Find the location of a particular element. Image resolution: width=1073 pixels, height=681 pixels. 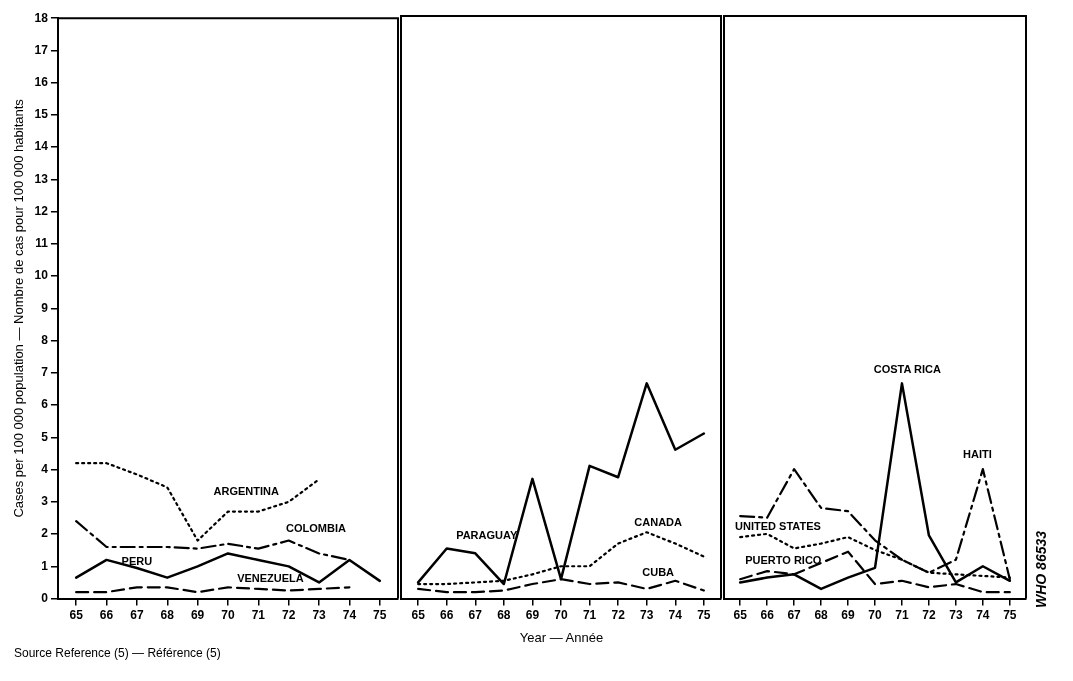

series-label: CUBA is located at coordinates (658, 571).